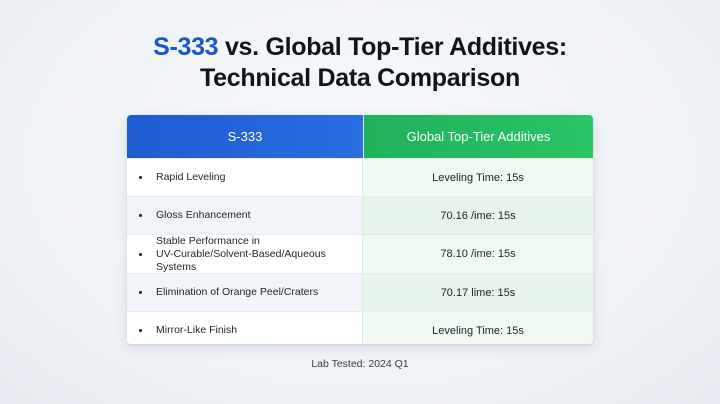  What do you see at coordinates (191, 177) in the screenshot?
I see `feature-label: Rapid Leveling` at bounding box center [191, 177].